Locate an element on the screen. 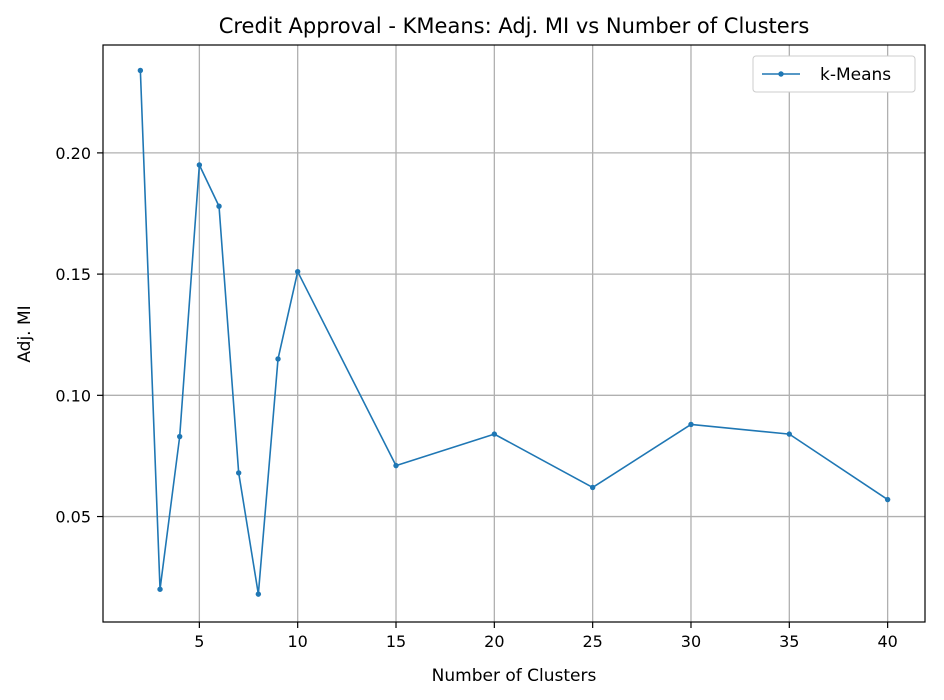 The height and width of the screenshot is (700, 944). x-tick-label: 10 is located at coordinates (298, 641).